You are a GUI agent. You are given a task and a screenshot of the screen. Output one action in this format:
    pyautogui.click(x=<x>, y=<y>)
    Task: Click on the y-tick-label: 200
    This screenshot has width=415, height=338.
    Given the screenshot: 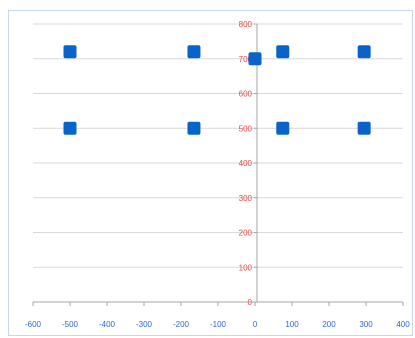 What is the action you would take?
    pyautogui.click(x=246, y=233)
    